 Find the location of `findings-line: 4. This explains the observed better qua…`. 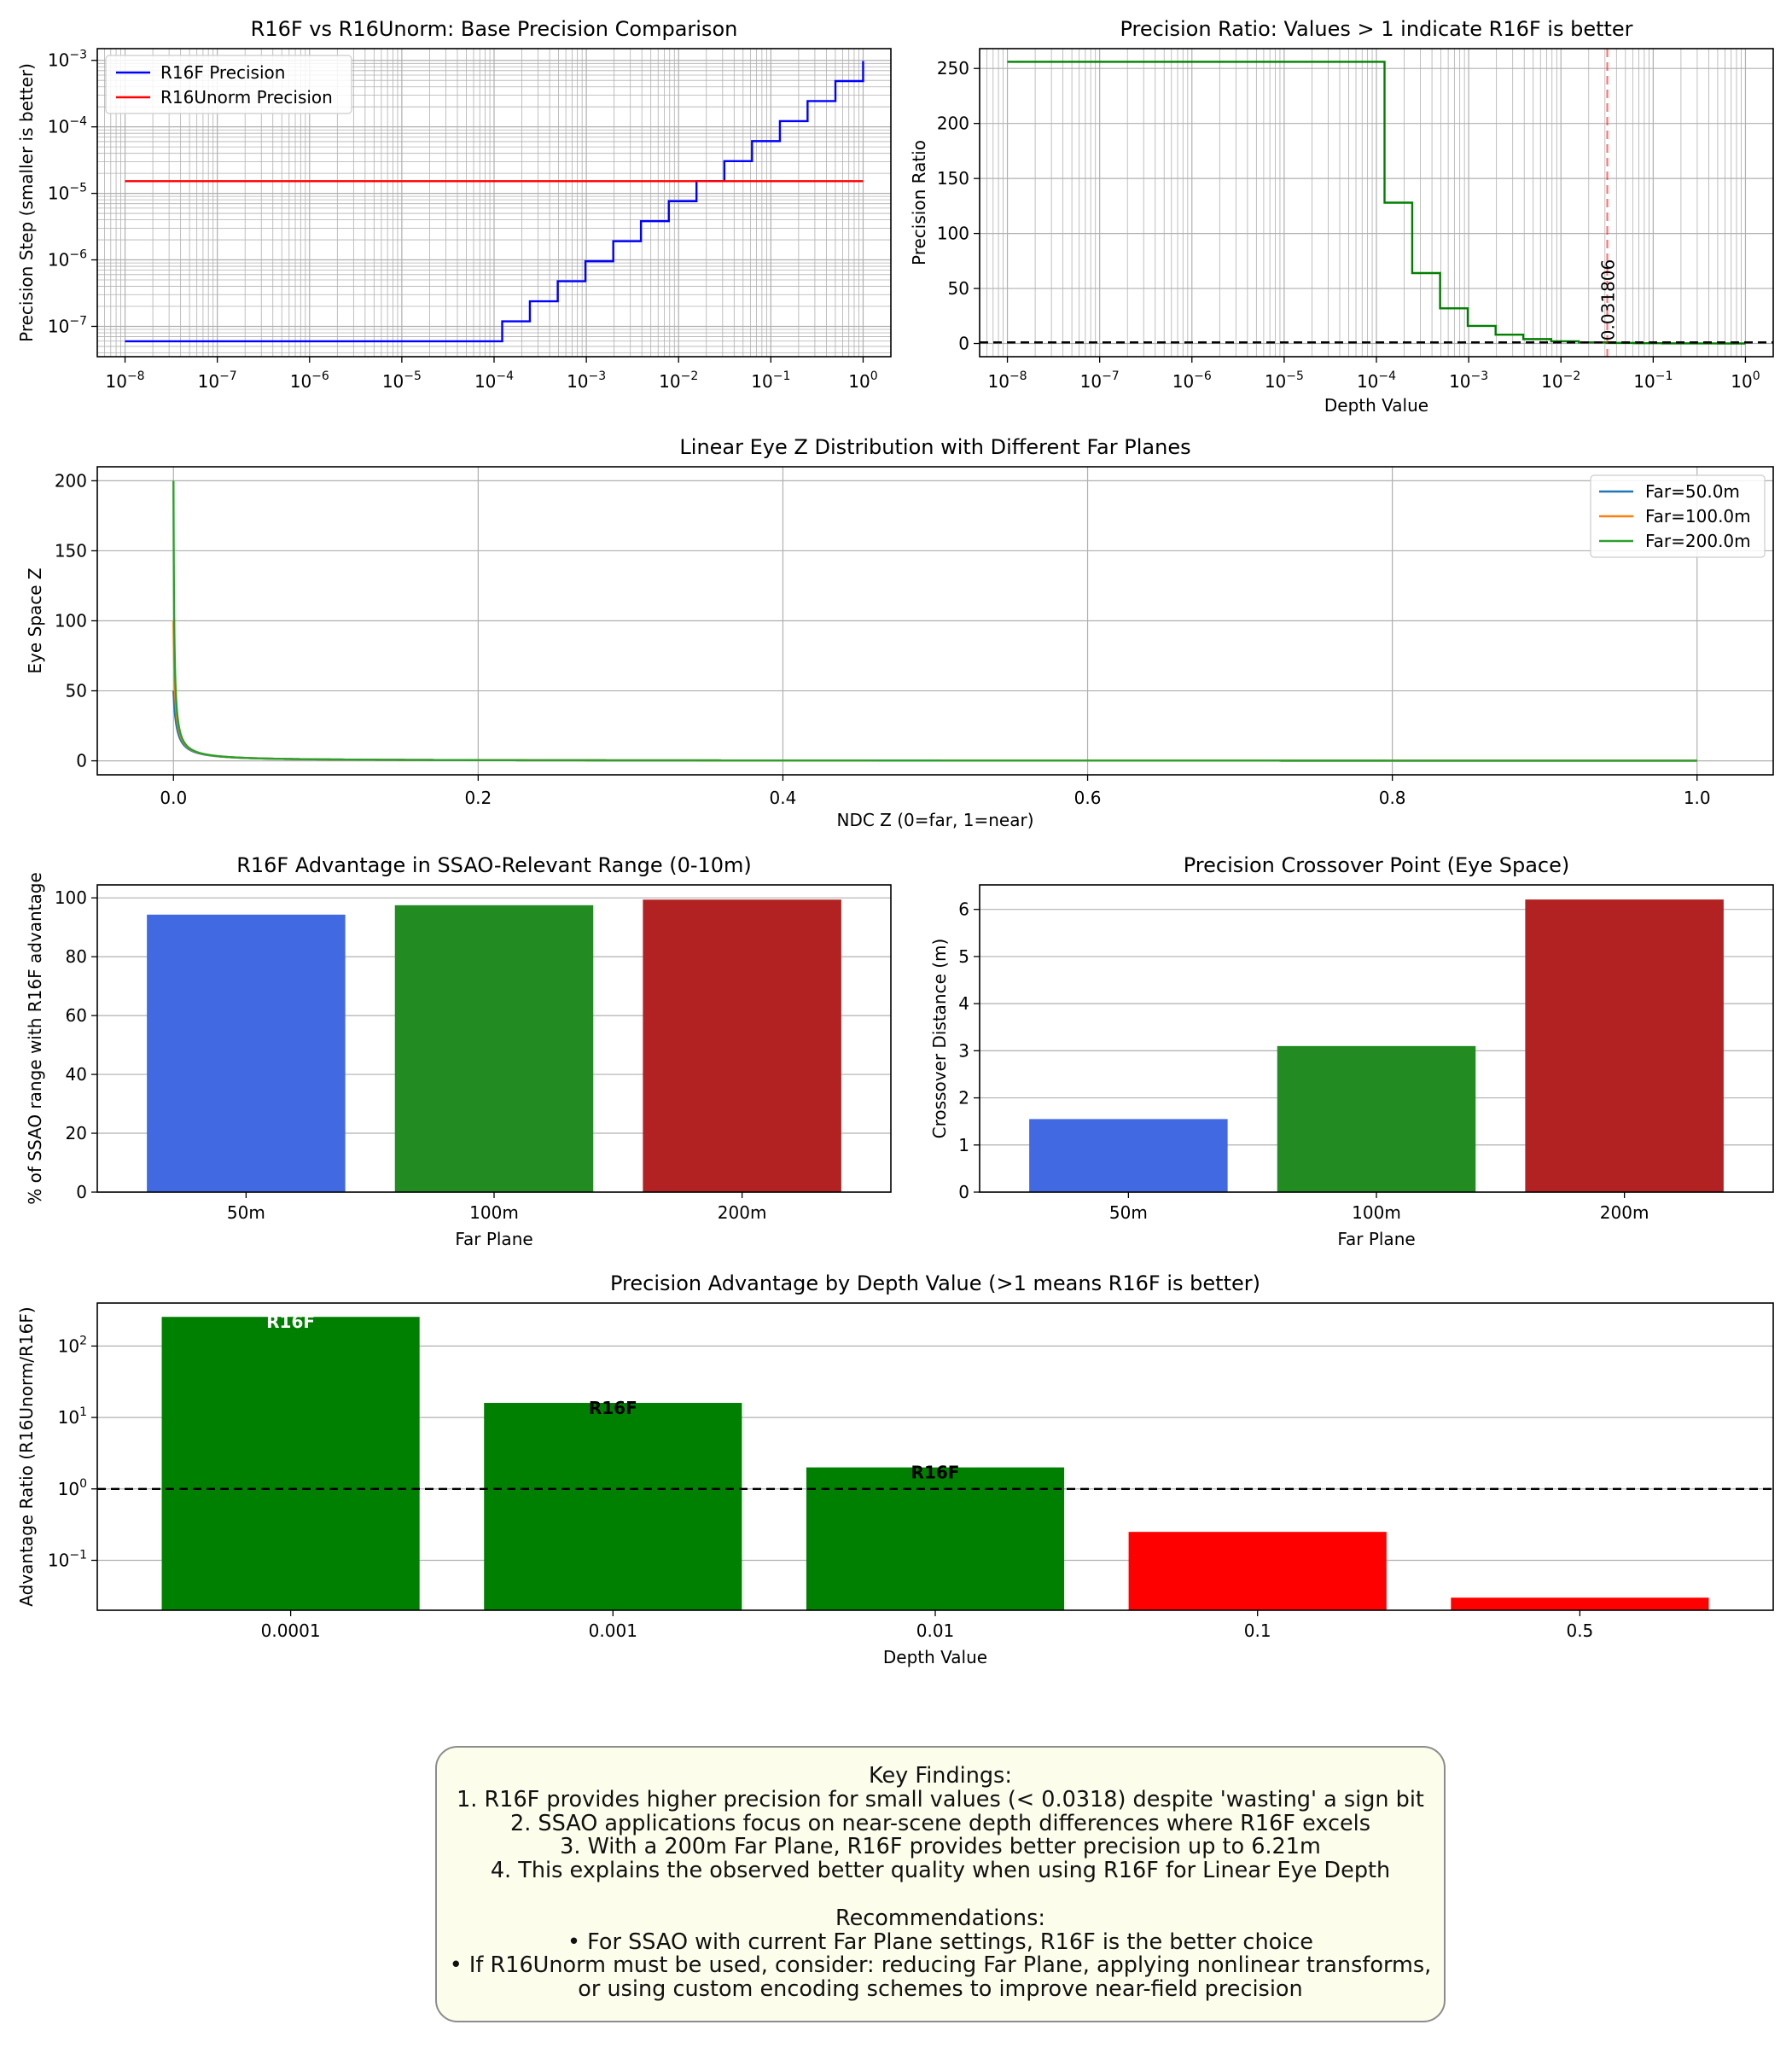

findings-line: 4. This explains the observed better qua… is located at coordinates (941, 1871).